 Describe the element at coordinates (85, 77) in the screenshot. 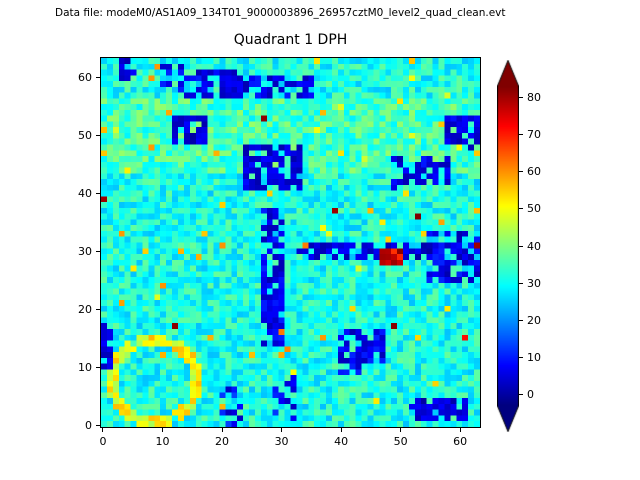

I see `y-tick-label: 60` at that location.